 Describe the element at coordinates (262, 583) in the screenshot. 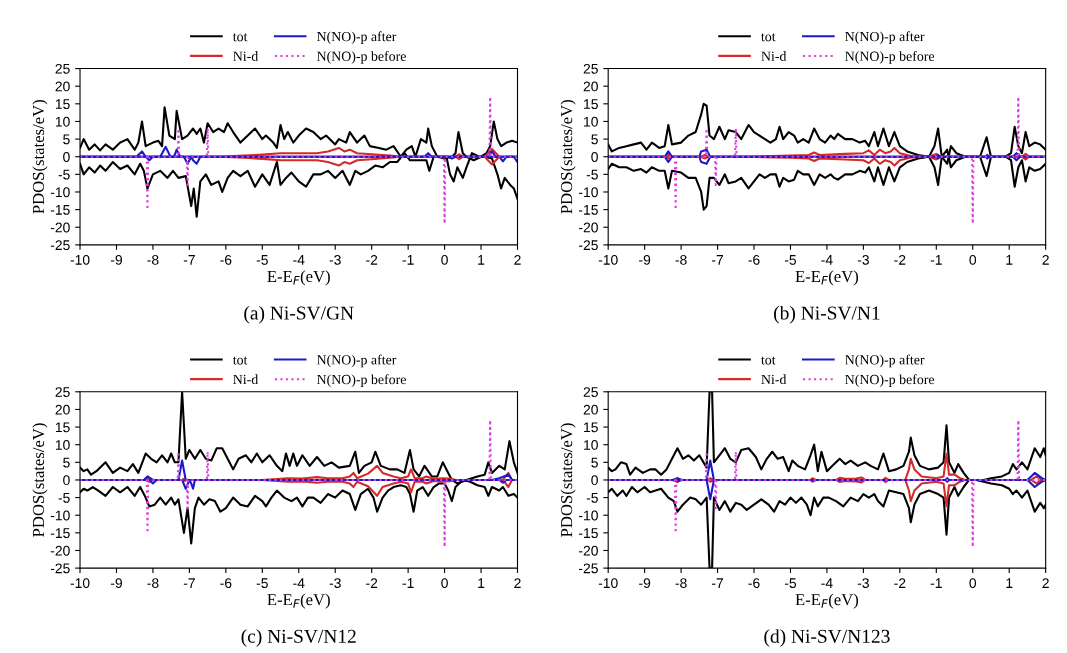

I see `x-tick-label: -5` at that location.